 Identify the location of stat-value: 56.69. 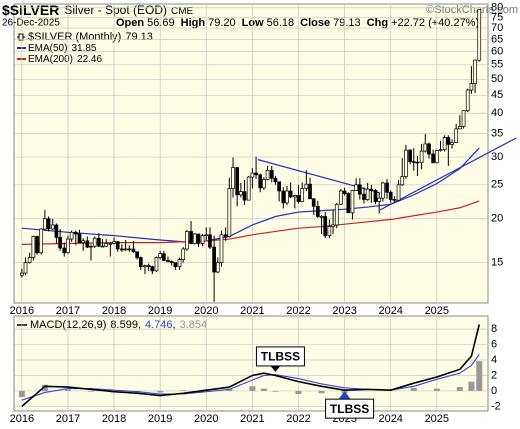
(161, 23).